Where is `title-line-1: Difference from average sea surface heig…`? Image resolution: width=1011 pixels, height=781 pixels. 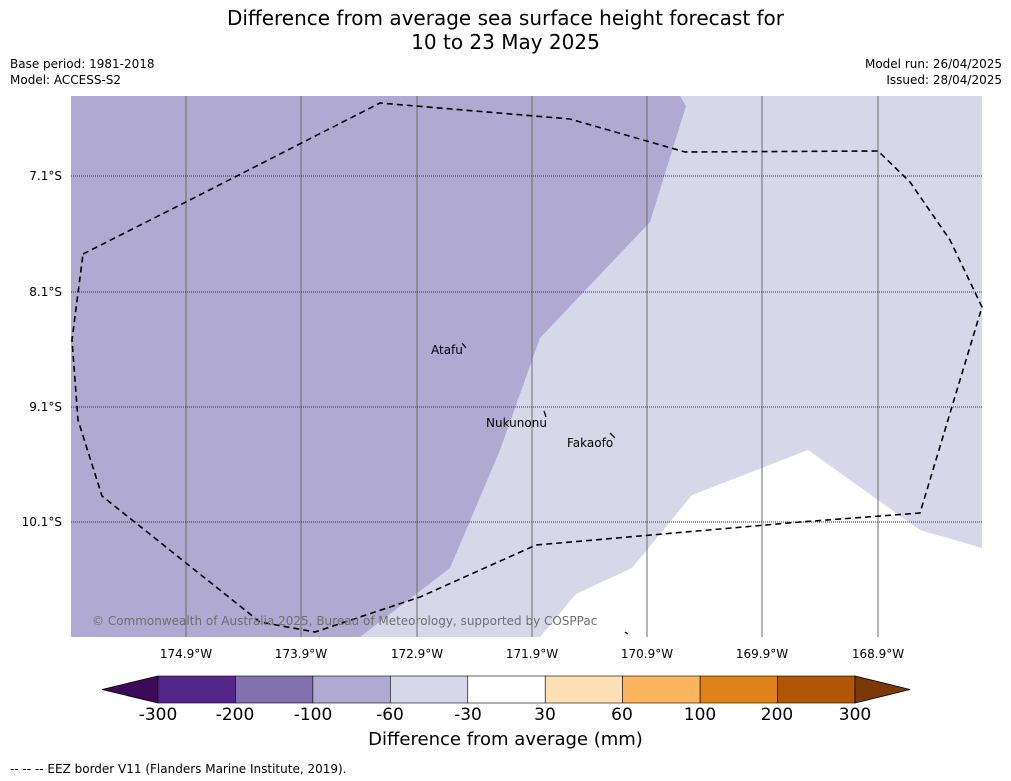 title-line-1: Difference from average sea surface heig… is located at coordinates (505, 18).